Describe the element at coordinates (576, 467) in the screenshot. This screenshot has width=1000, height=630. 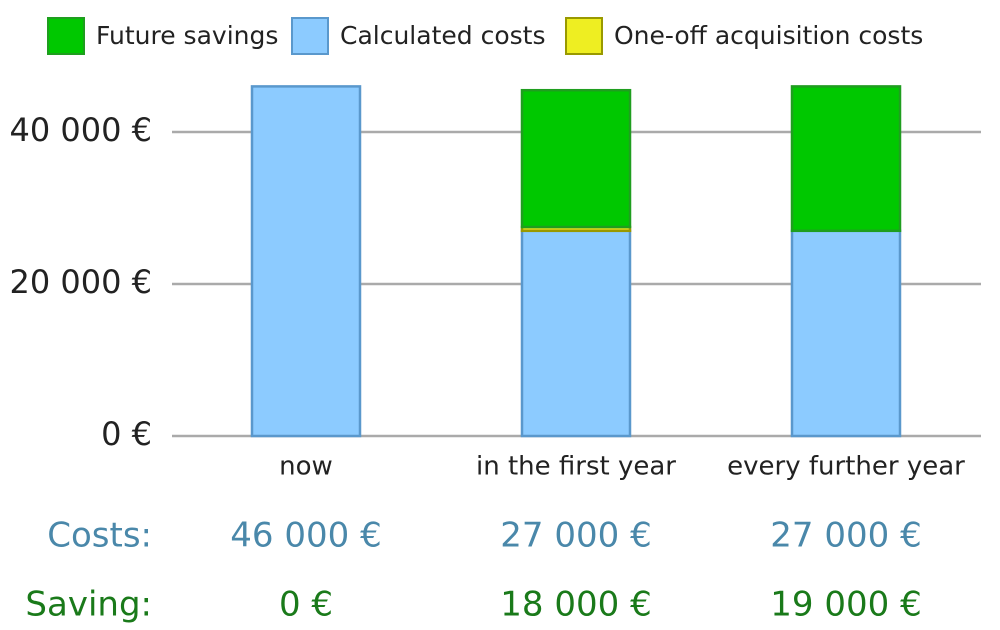
I see `x-tick-label: in the first year` at that location.